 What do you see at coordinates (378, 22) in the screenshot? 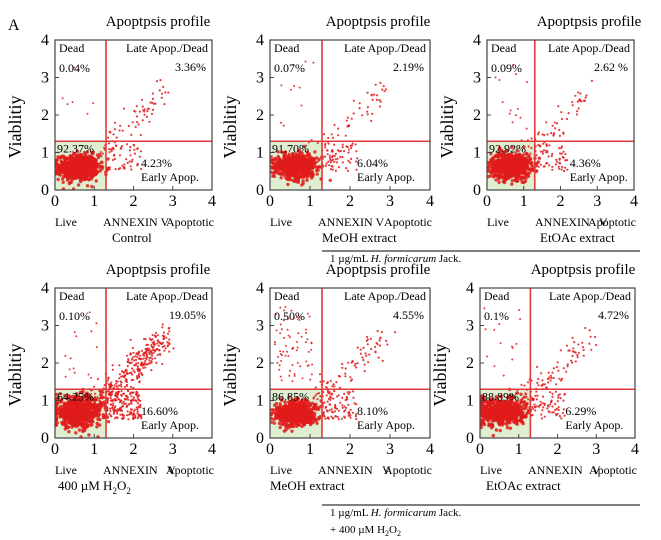
I see `chart-title: Apoptpsis profile` at bounding box center [378, 22].